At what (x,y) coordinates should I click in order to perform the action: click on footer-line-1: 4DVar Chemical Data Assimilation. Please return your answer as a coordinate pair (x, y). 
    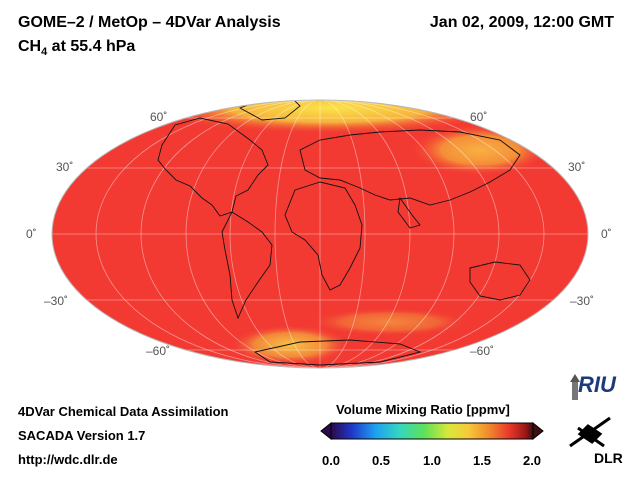
    Looking at the image, I should click on (123, 411).